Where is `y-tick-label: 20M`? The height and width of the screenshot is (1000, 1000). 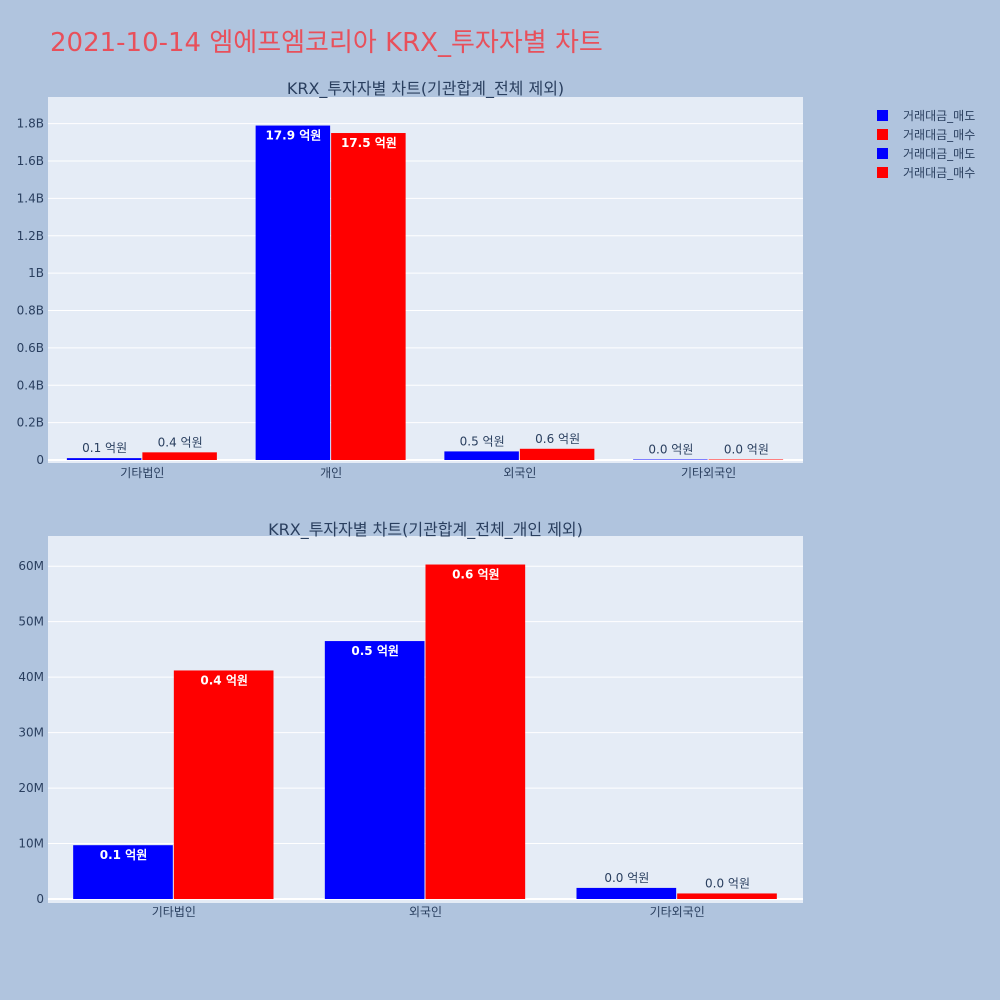
y-tick-label: 20M is located at coordinates (31, 788).